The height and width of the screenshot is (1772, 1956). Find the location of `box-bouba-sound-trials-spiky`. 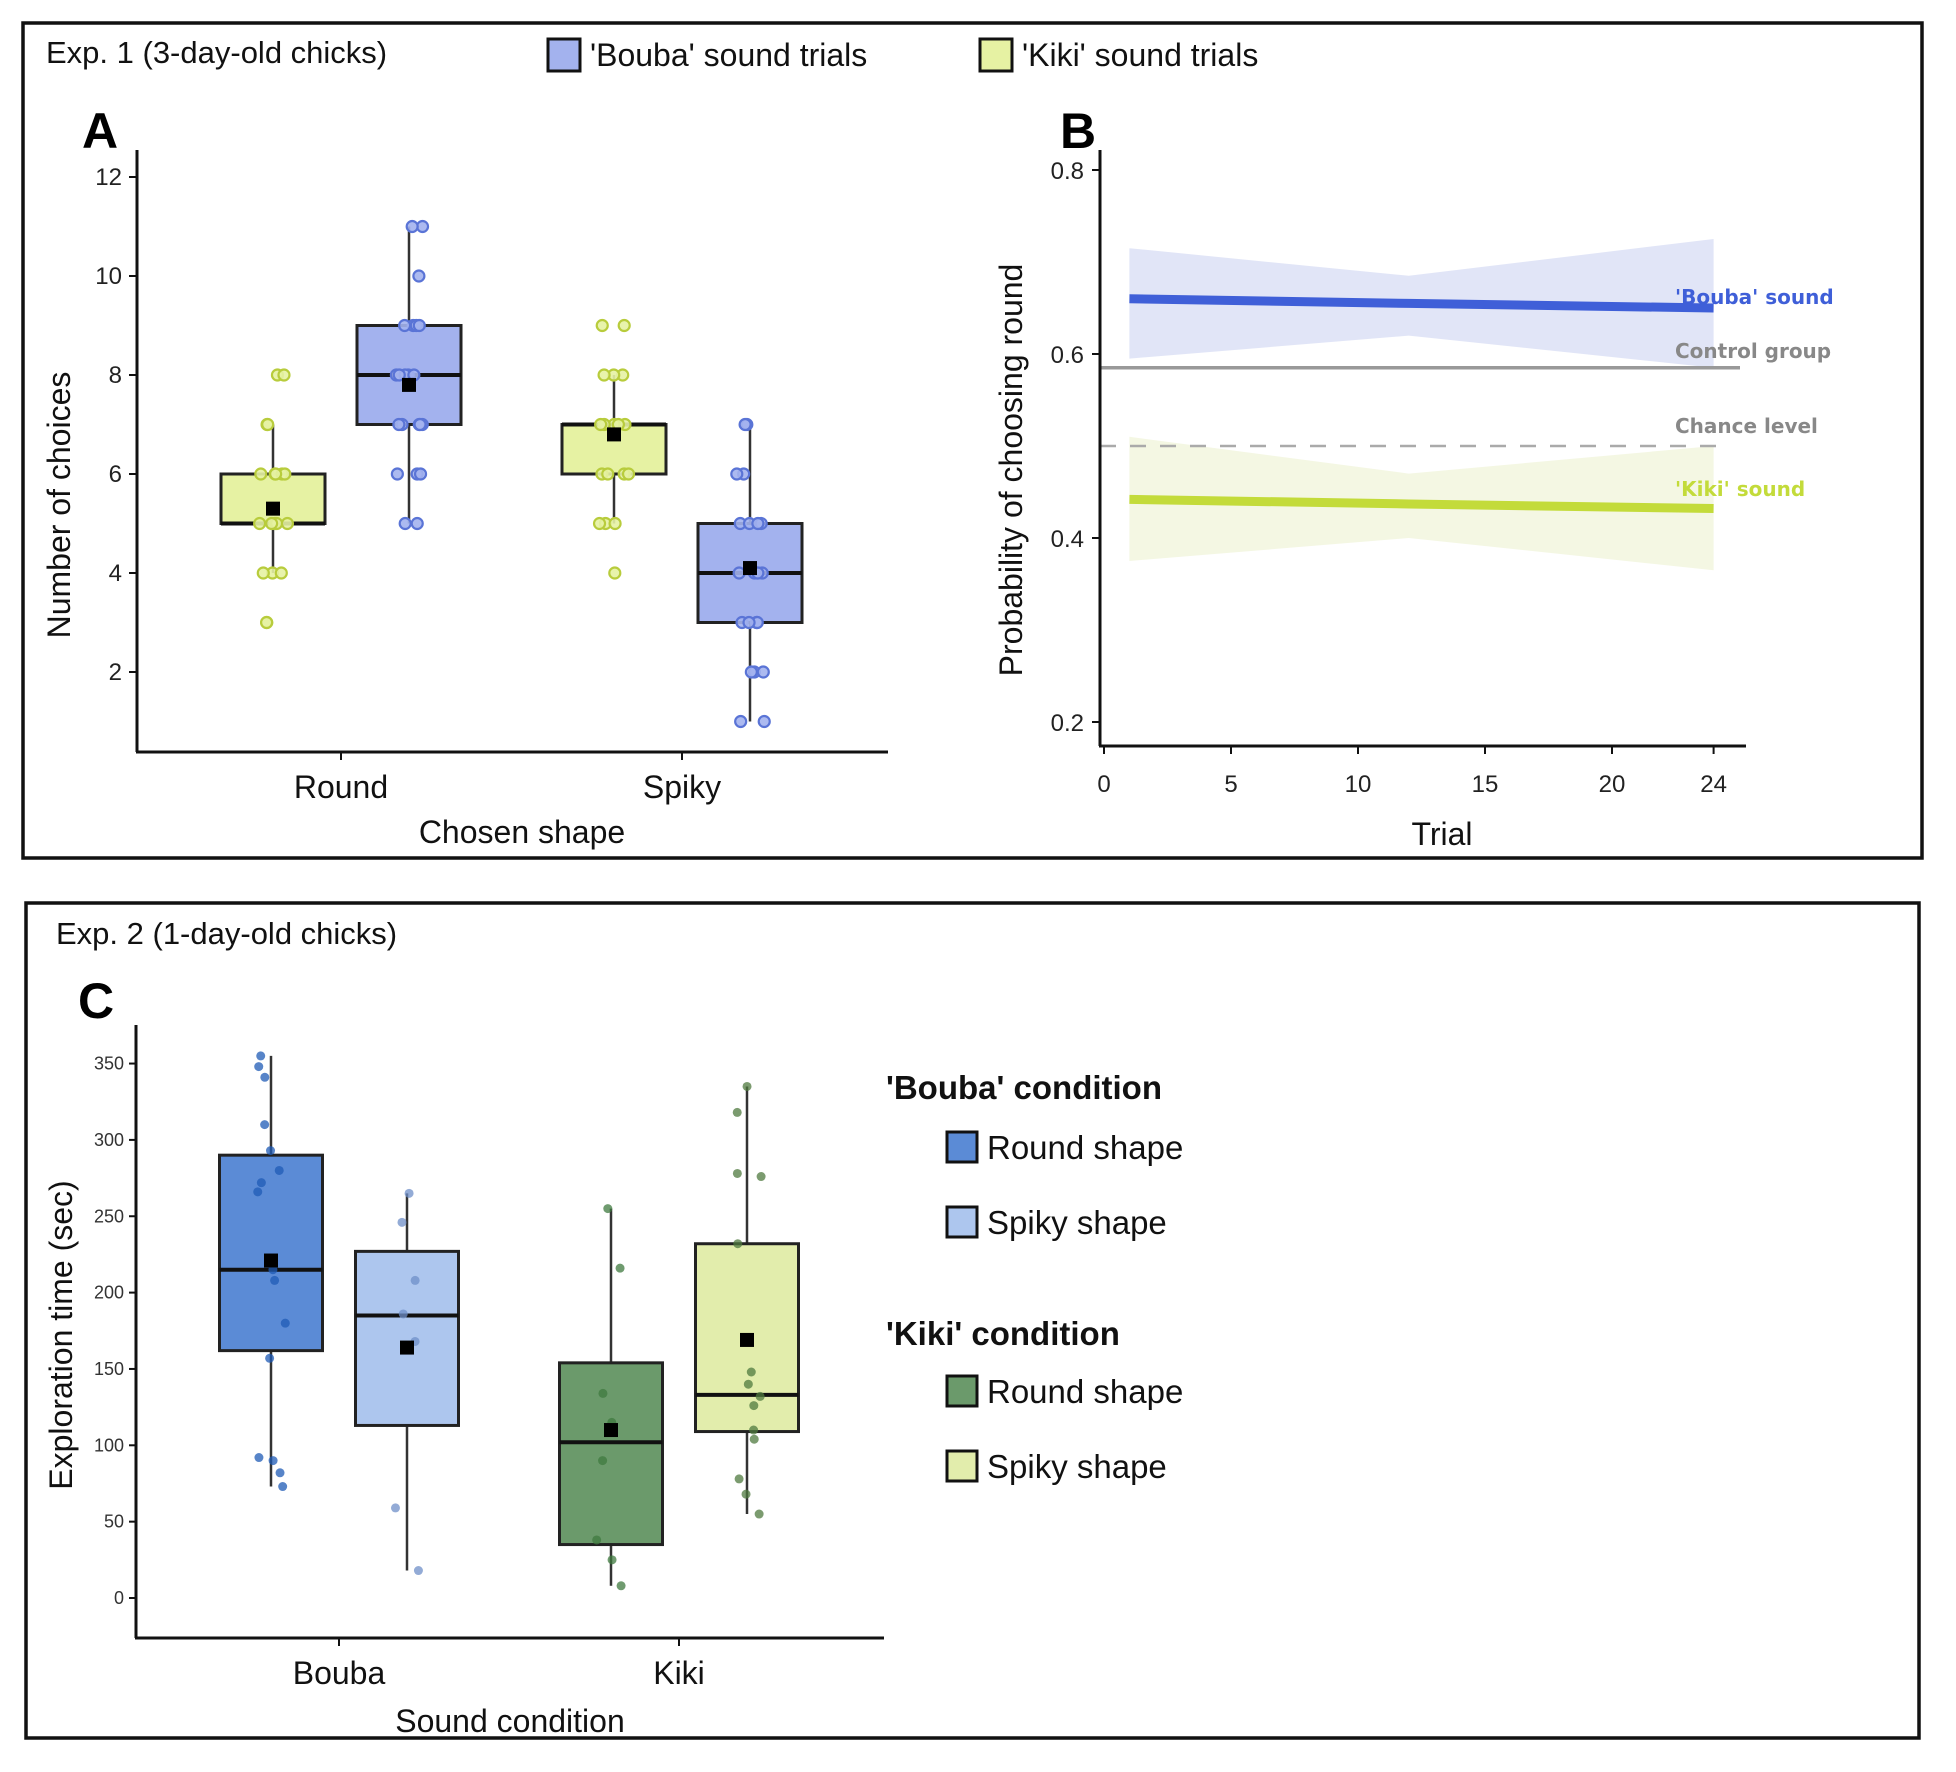

box-bouba-sound-trials-spiky is located at coordinates (750, 573).